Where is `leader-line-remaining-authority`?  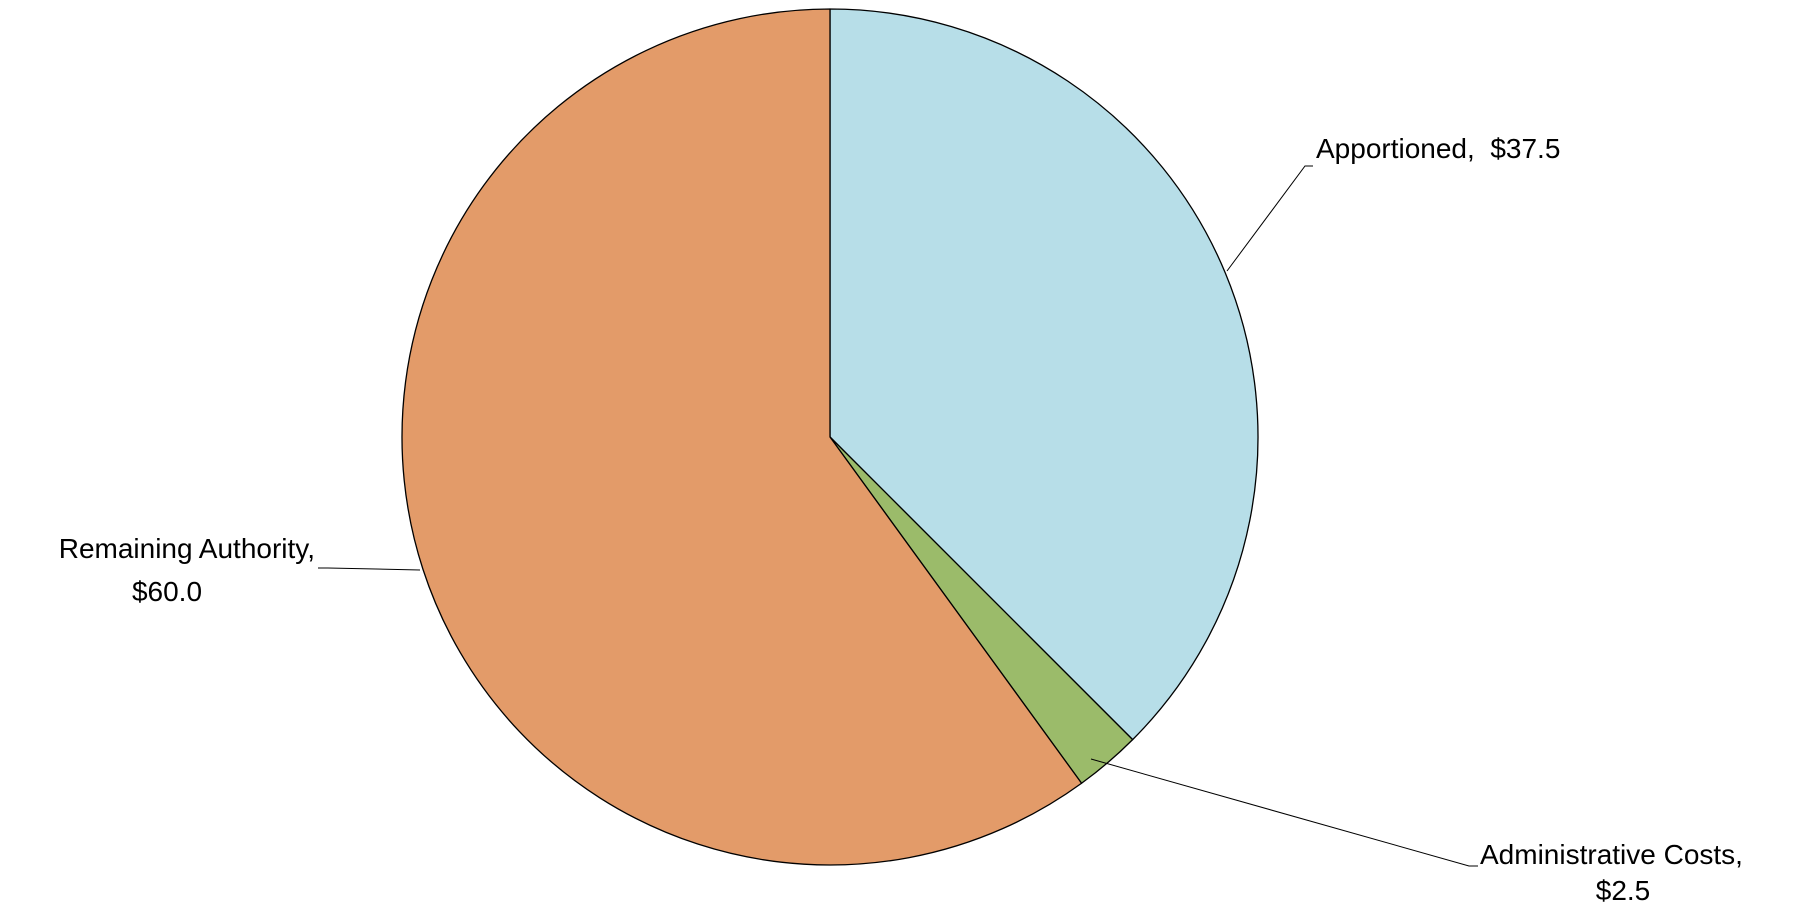
leader-line-remaining-authority is located at coordinates (369, 569).